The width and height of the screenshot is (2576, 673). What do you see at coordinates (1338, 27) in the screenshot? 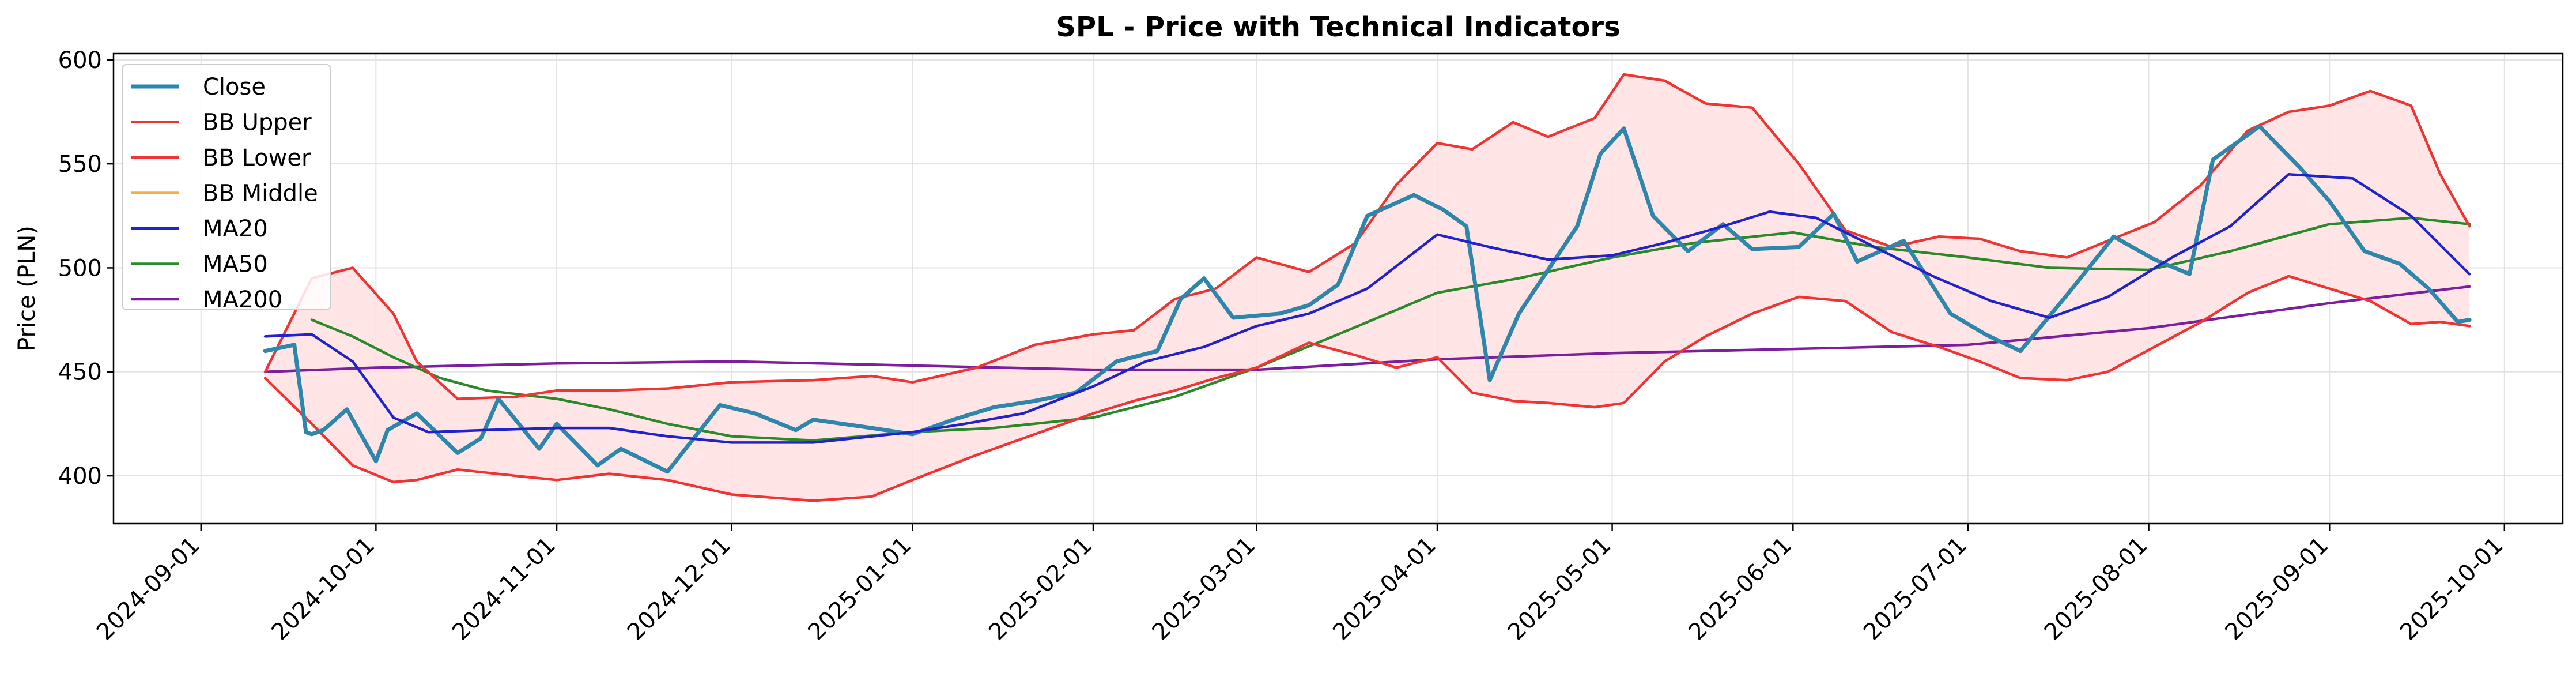
I see `chart-title: SPL - Price with Technical Indicators` at bounding box center [1338, 27].